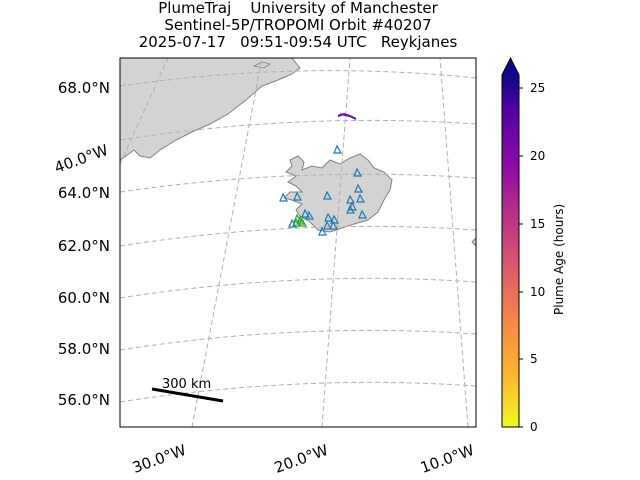 This screenshot has height=480, width=640. What do you see at coordinates (298, 130) in the screenshot?
I see `parallel-66n` at bounding box center [298, 130].